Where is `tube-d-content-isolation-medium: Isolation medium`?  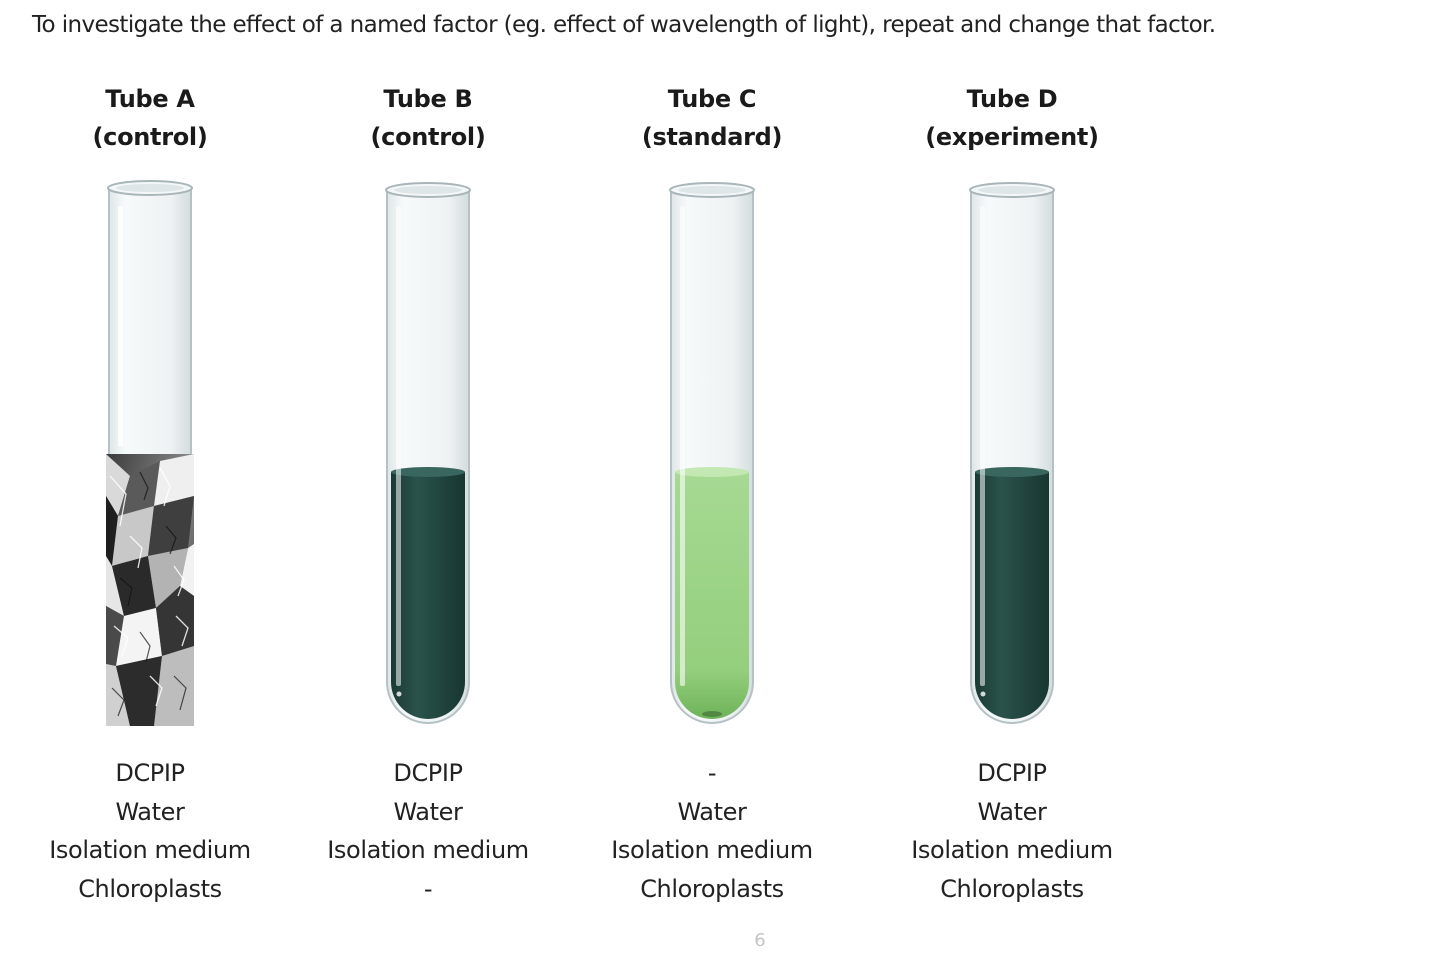 tube-d-content-isolation-medium: Isolation medium is located at coordinates (1012, 850).